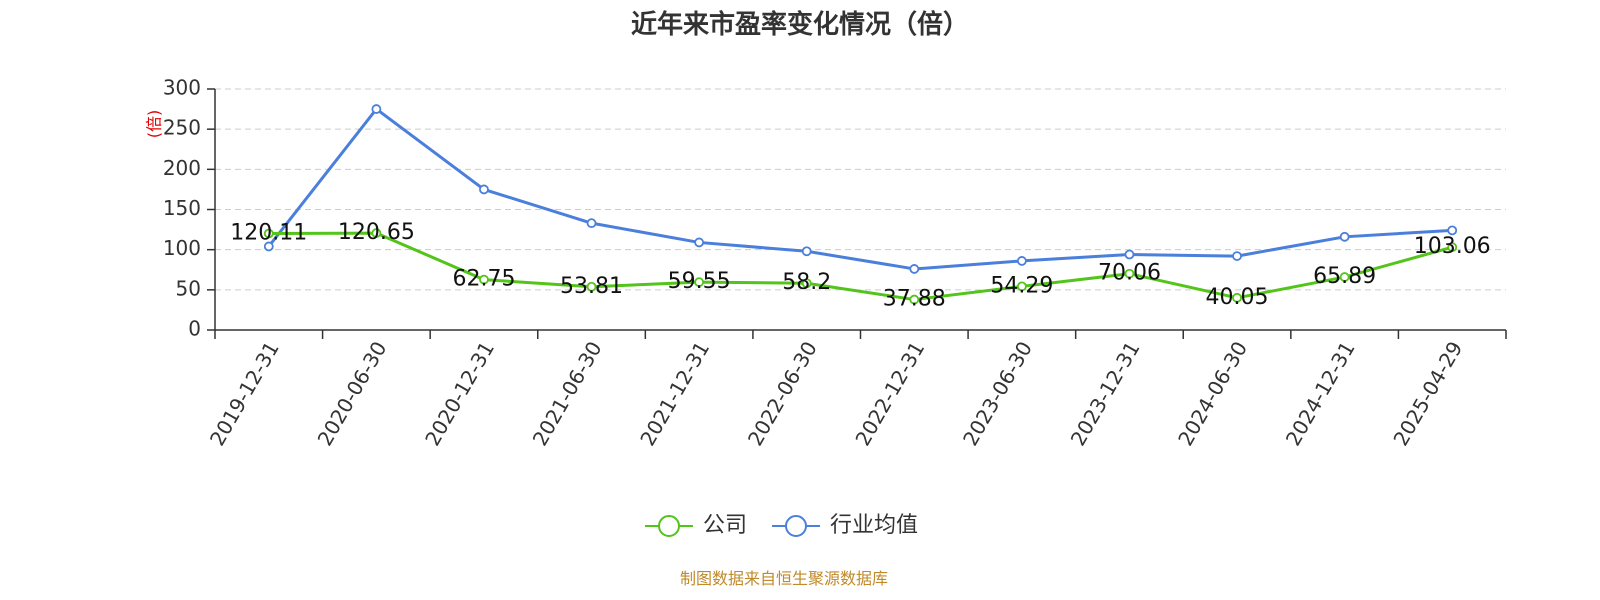 Image resolution: width=1600 pixels, height=600 pixels. Describe the element at coordinates (182, 168) in the screenshot. I see `y-tick-label: 200` at that location.